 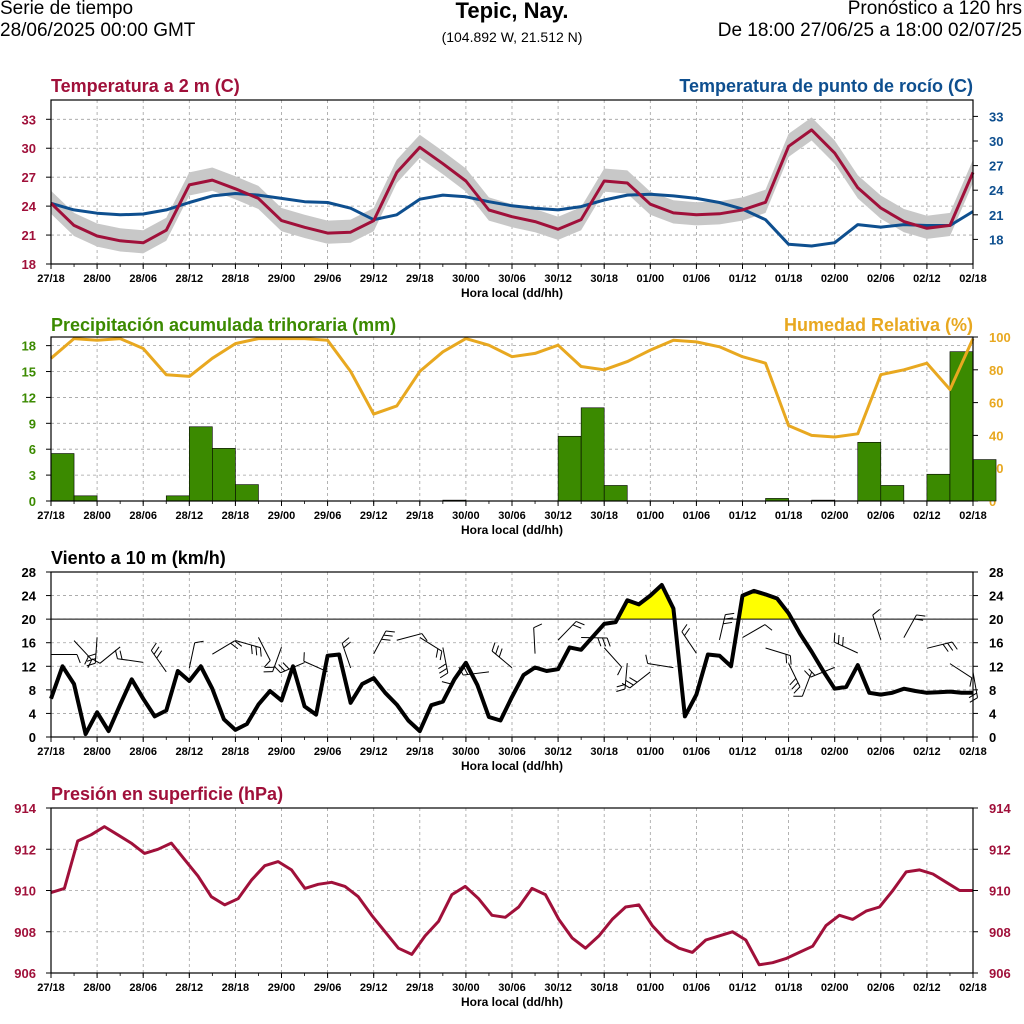 What do you see at coordinates (32, 423) in the screenshot?
I see `y-tick-label: 9` at bounding box center [32, 423].